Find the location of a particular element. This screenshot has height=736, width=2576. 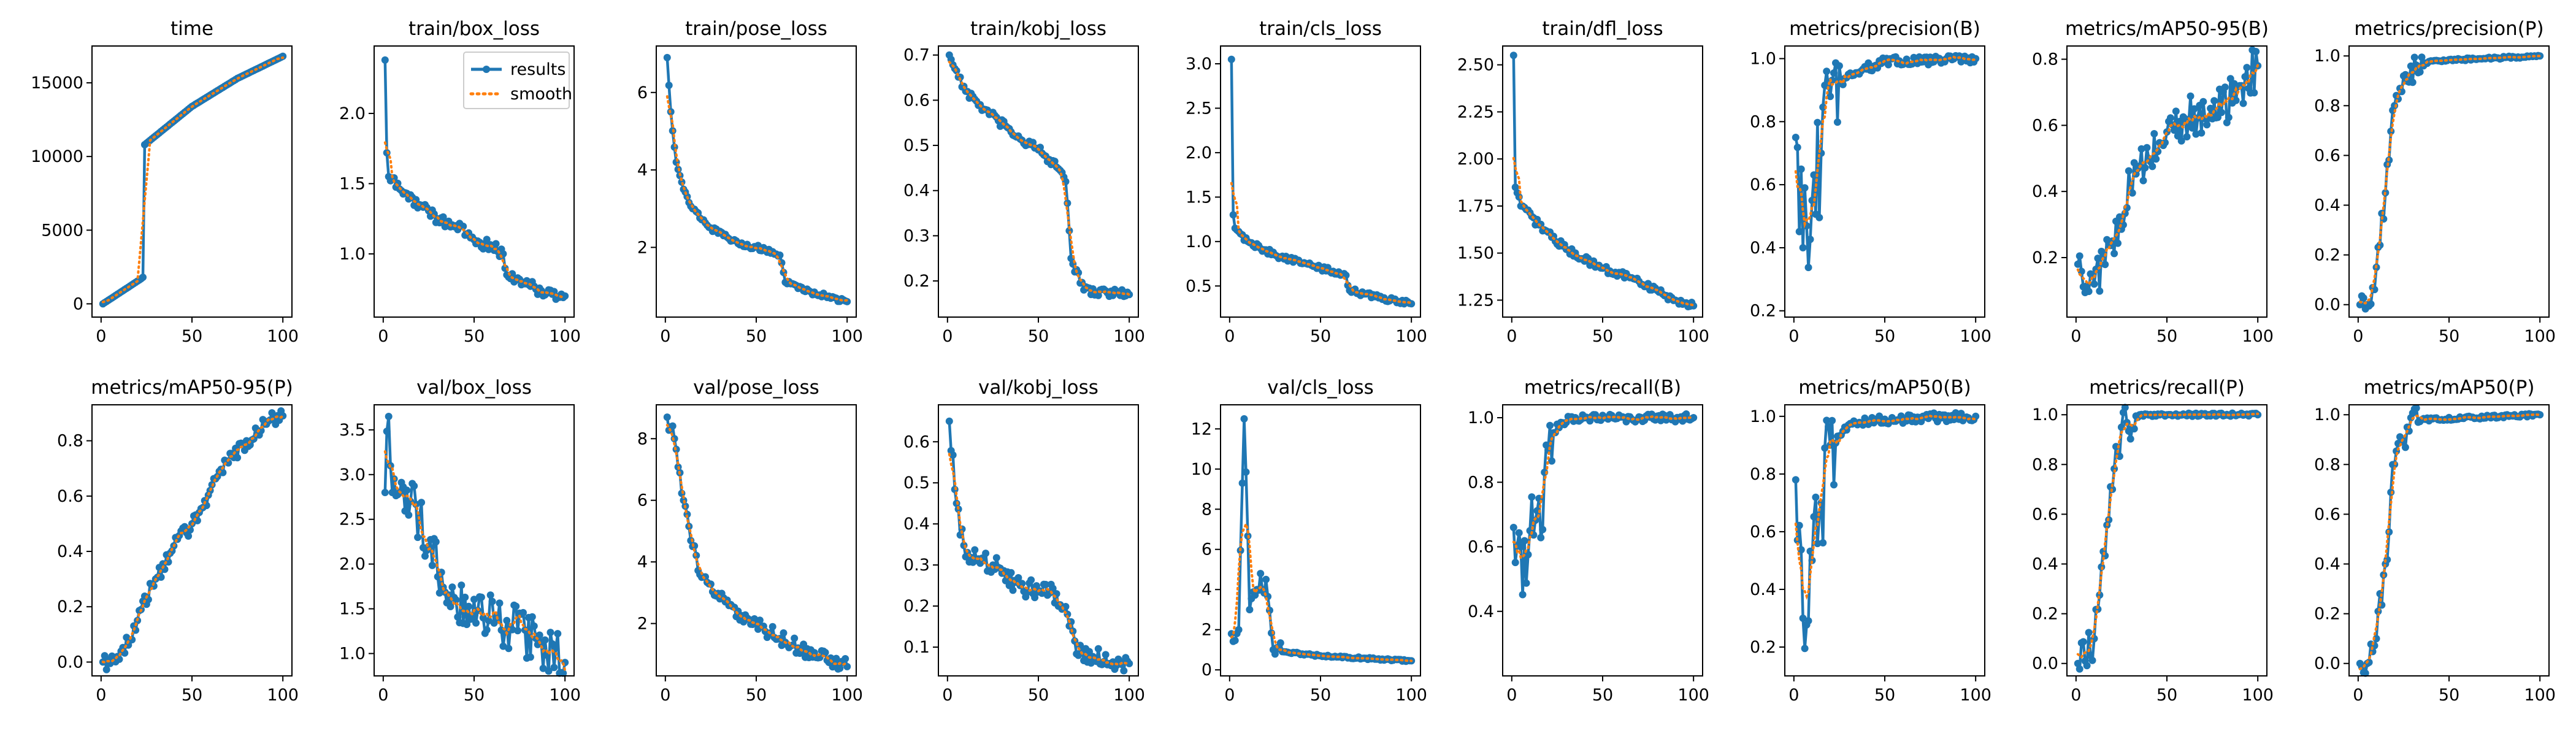

y-tick-label: 10000 is located at coordinates (57, 156).